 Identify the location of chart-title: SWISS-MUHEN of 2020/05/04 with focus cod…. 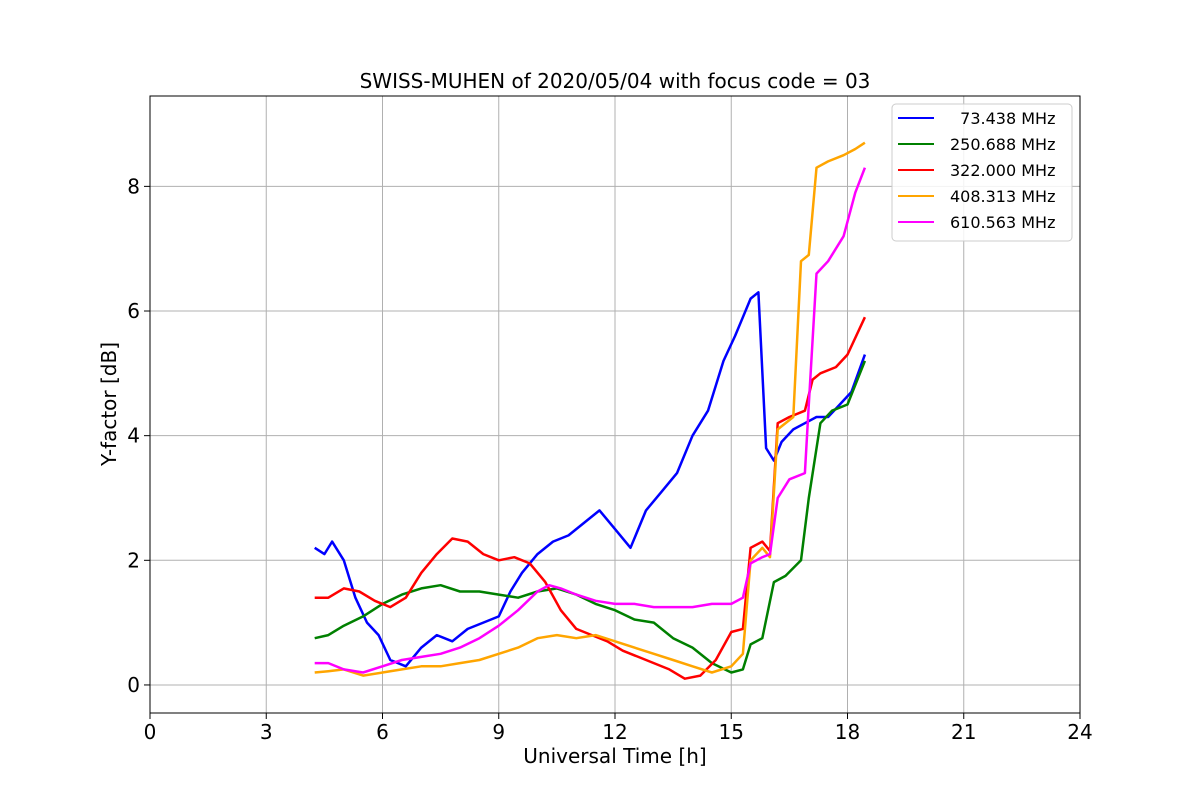
(615, 81).